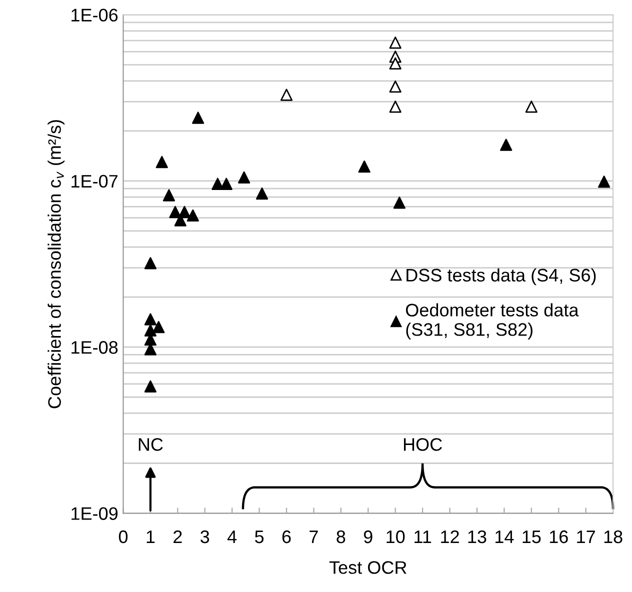 Image resolution: width=632 pixels, height=592 pixels. What do you see at coordinates (395, 537) in the screenshot?
I see `x-tick-label: 10` at bounding box center [395, 537].